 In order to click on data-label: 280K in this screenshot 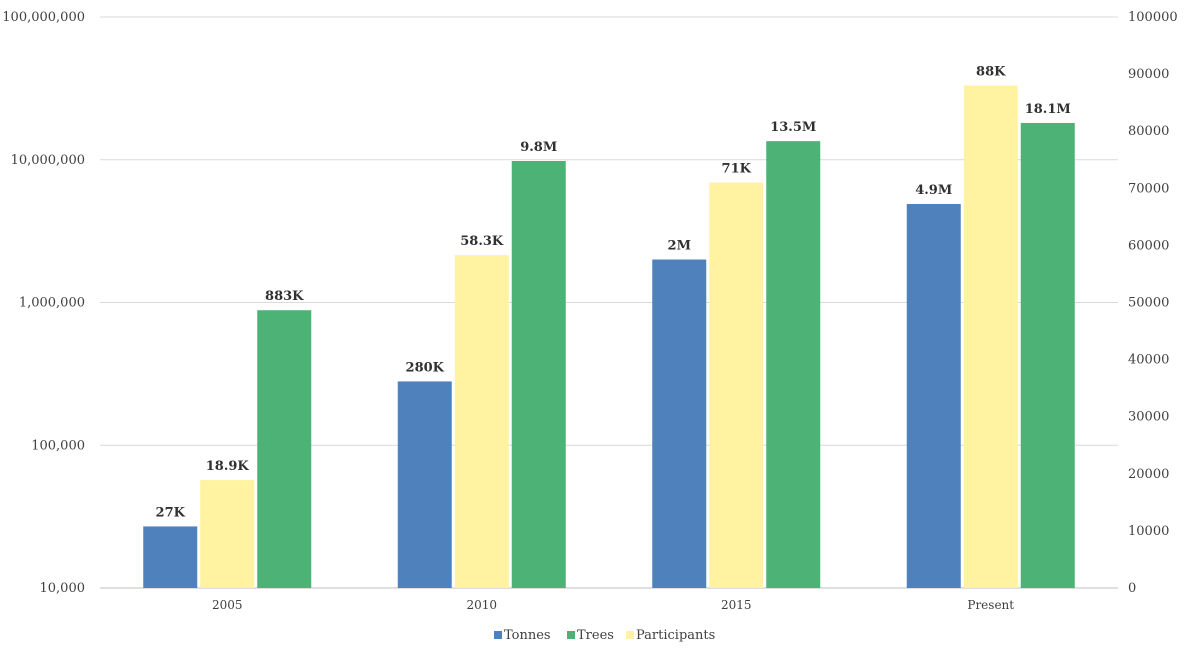, I will do `click(425, 367)`.